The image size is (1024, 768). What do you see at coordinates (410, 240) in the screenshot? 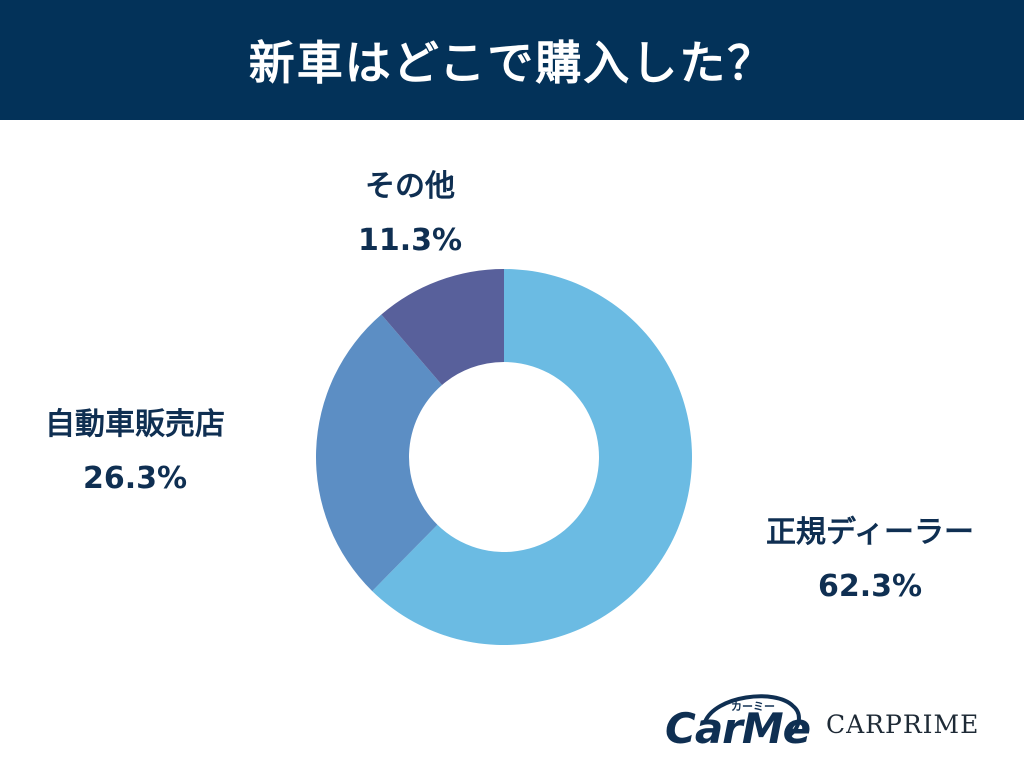
I see `value-label-other: 11.3%` at bounding box center [410, 240].